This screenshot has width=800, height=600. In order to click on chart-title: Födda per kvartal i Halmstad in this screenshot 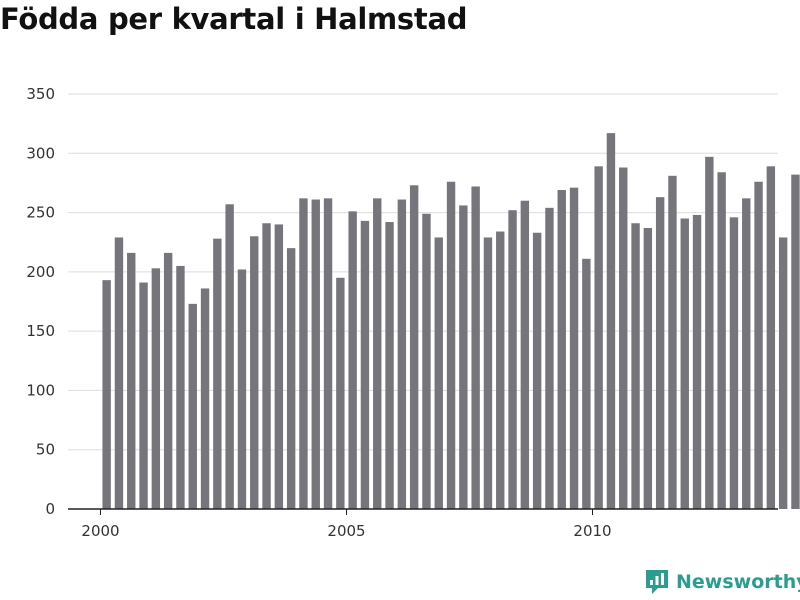, I will do `click(234, 19)`.